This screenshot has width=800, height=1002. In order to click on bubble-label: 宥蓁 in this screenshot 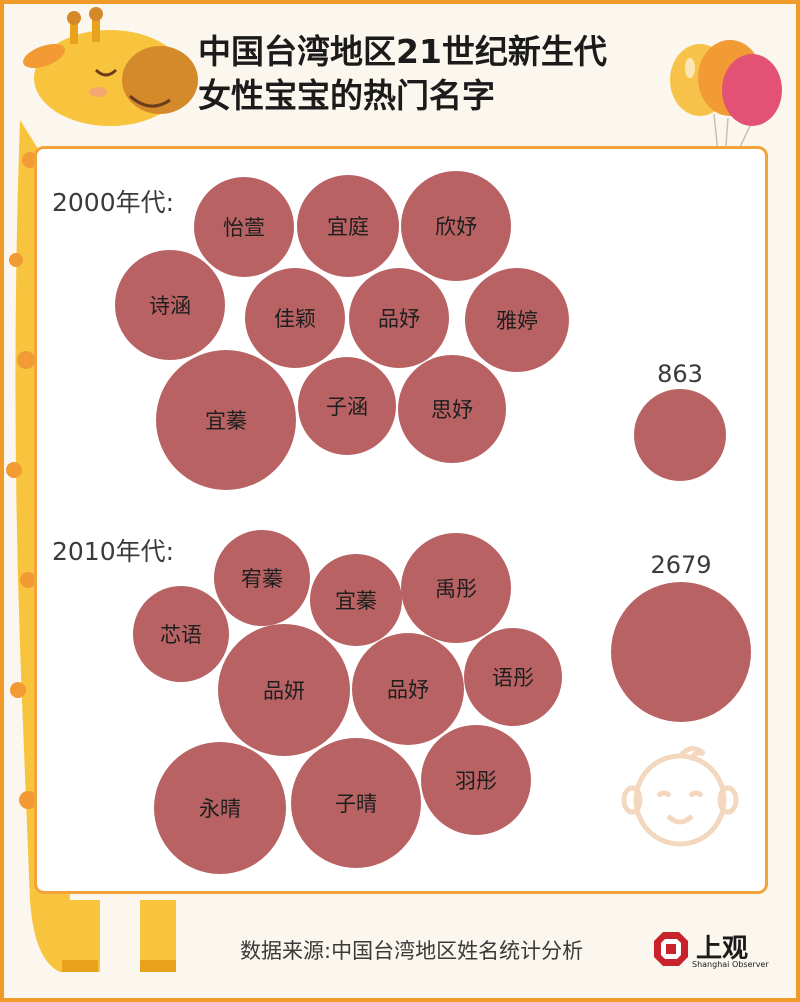, I will do `click(262, 579)`.